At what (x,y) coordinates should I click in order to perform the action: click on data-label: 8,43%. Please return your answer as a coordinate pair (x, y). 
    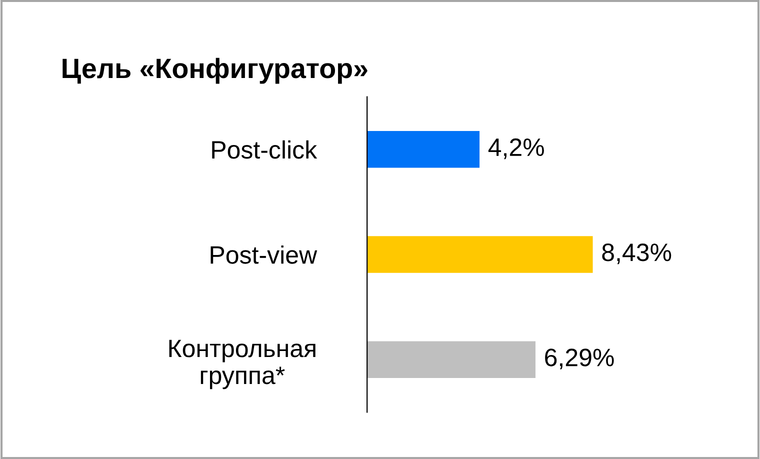
    Looking at the image, I should click on (637, 254).